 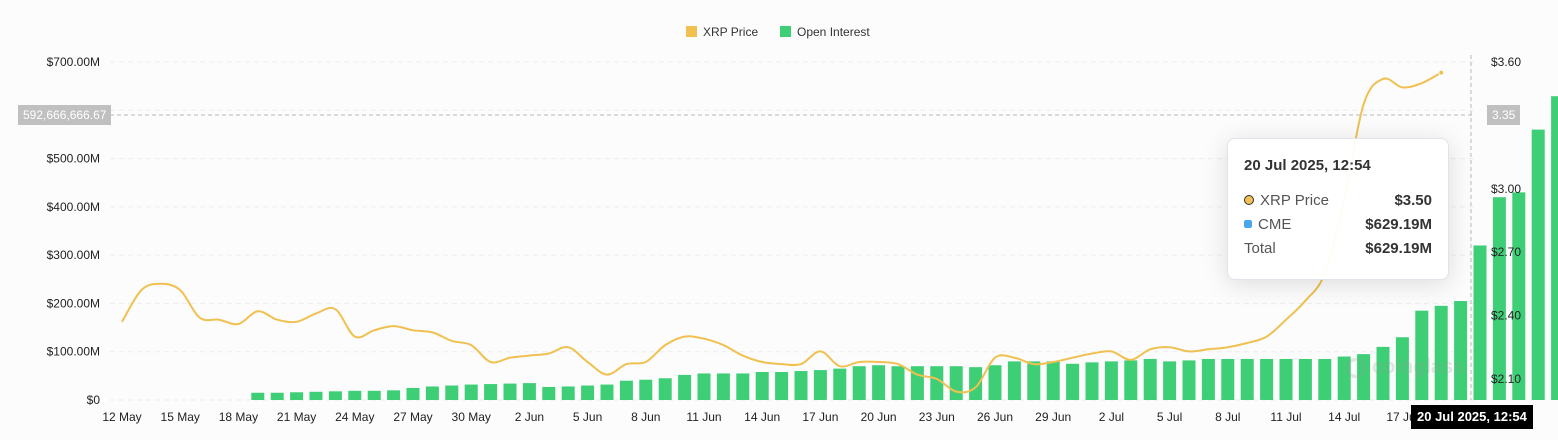 What do you see at coordinates (879, 417) in the screenshot?
I see `x-tick-label: 20 Jun` at bounding box center [879, 417].